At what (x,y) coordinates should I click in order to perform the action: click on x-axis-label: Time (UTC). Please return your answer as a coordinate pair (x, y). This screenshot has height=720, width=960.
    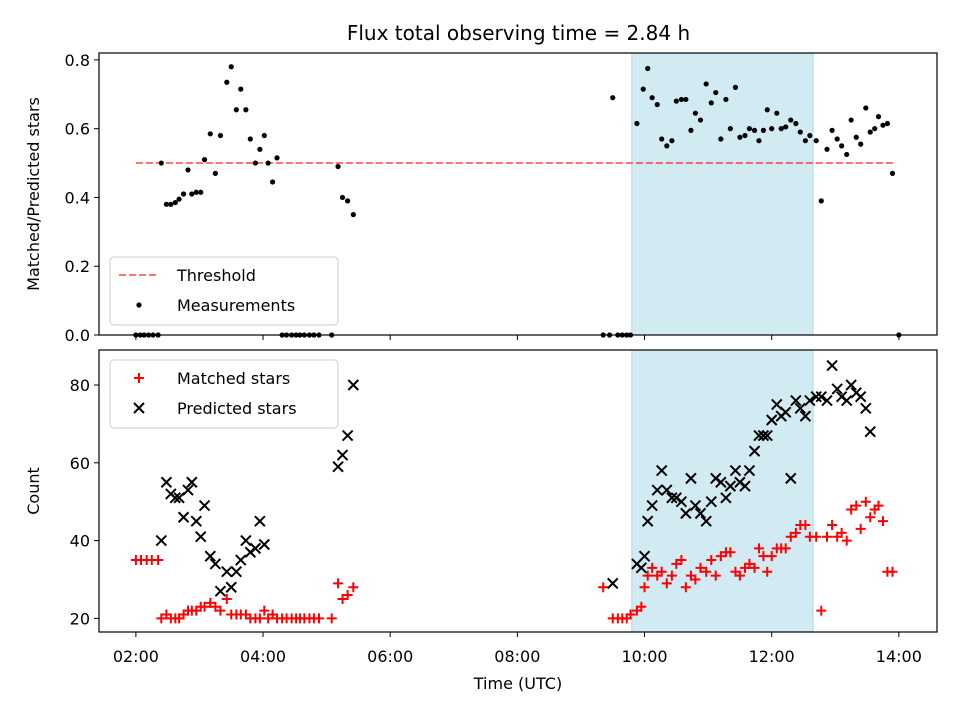
    Looking at the image, I should click on (517, 683).